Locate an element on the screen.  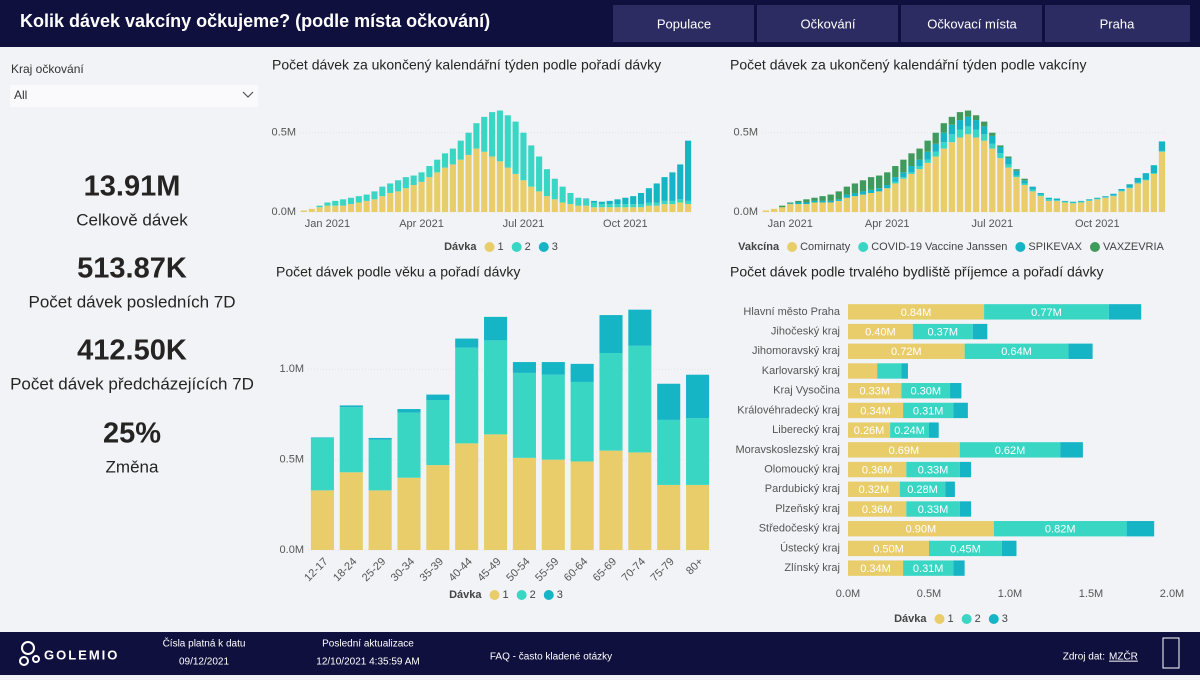
dropdown-value: All is located at coordinates (20, 95).